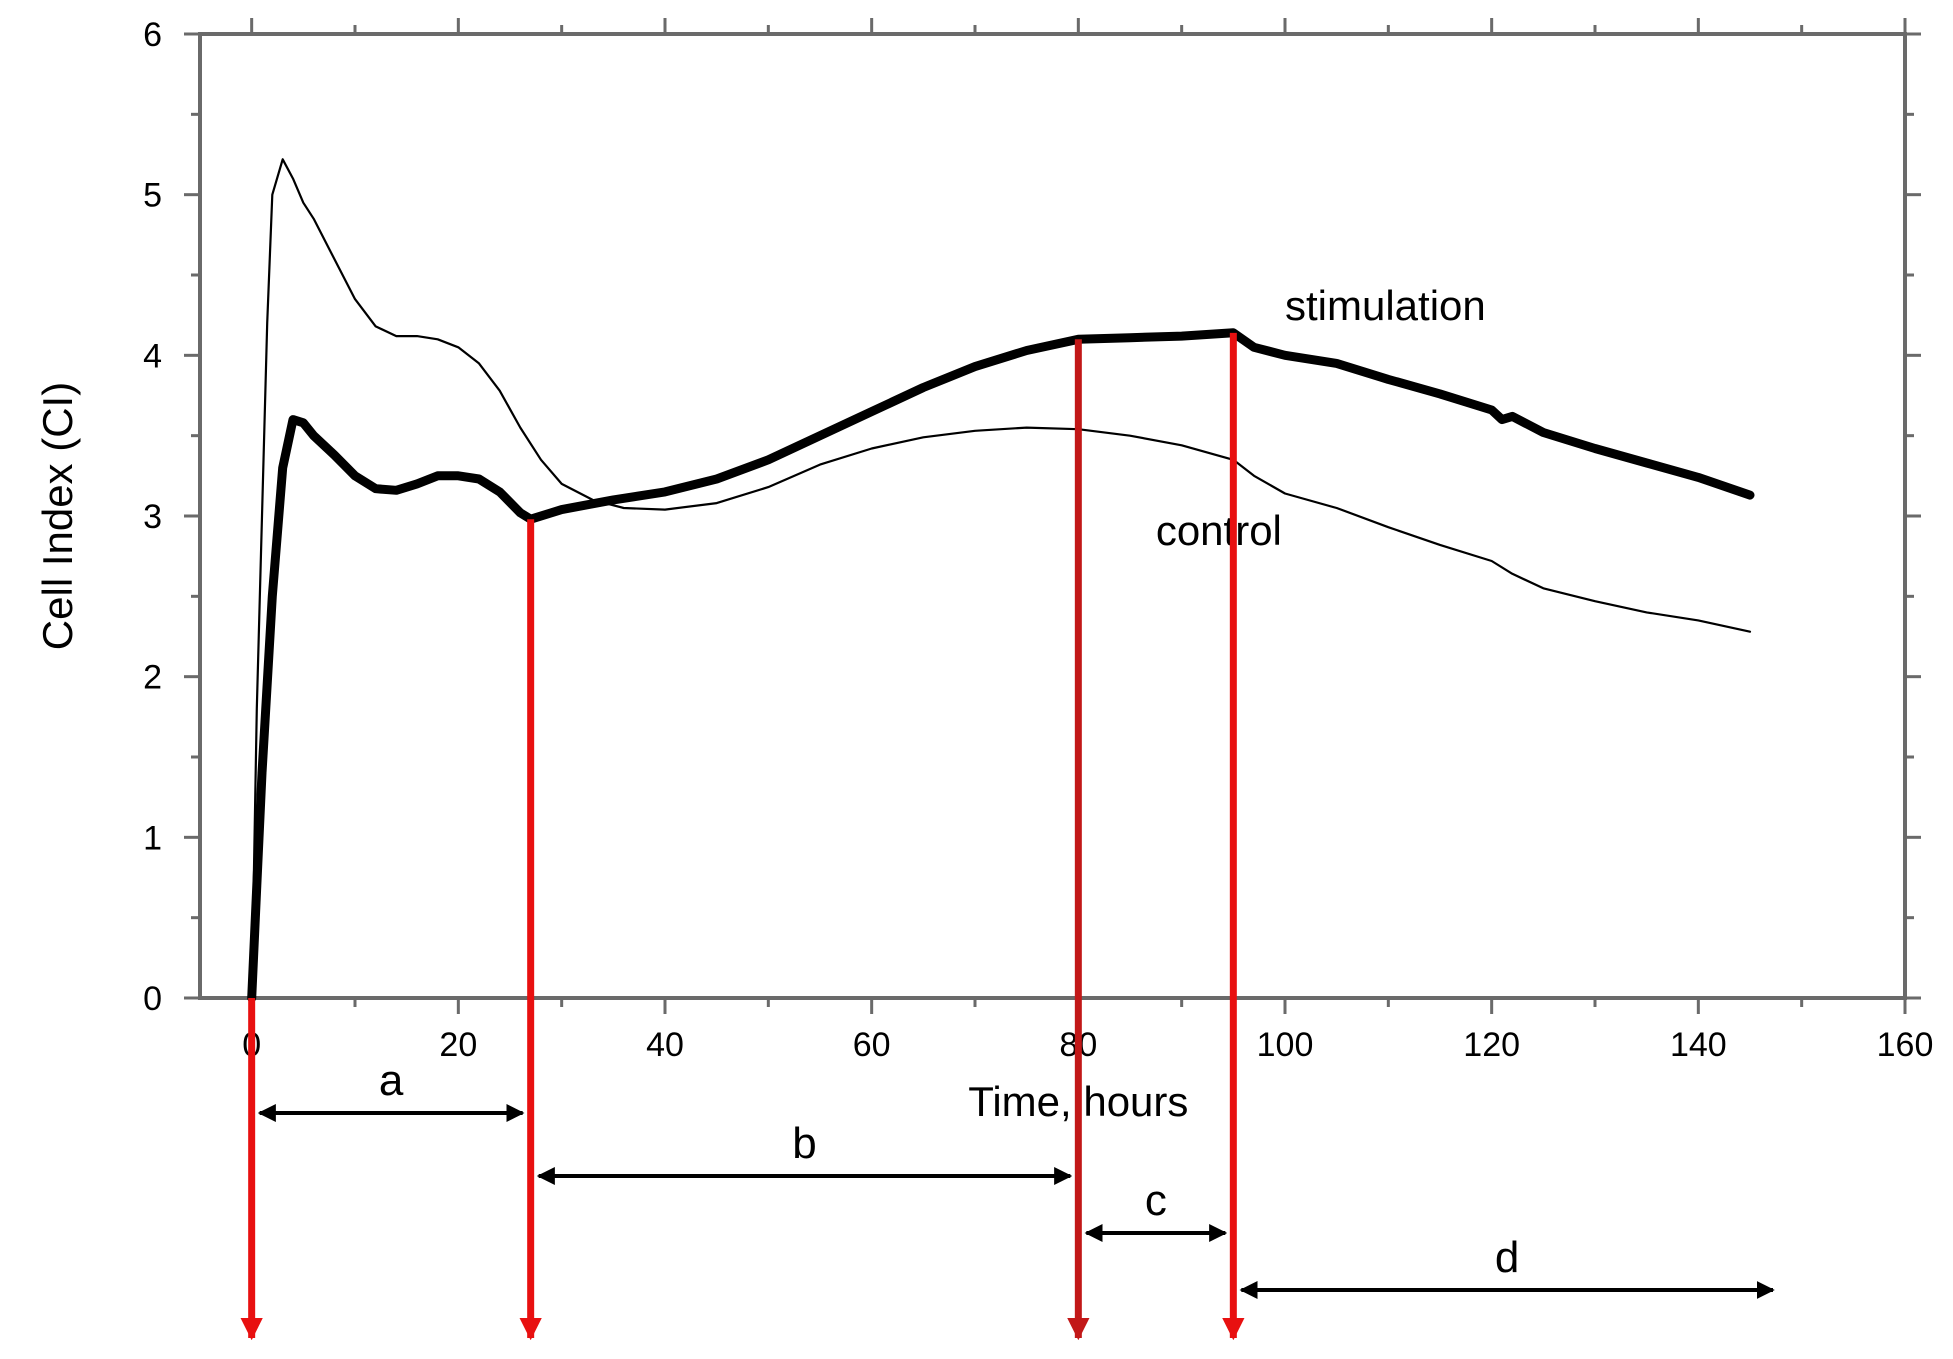 Image resolution: width=1953 pixels, height=1359 pixels. Describe the element at coordinates (665, 1045) in the screenshot. I see `x-tick-label: 40` at that location.